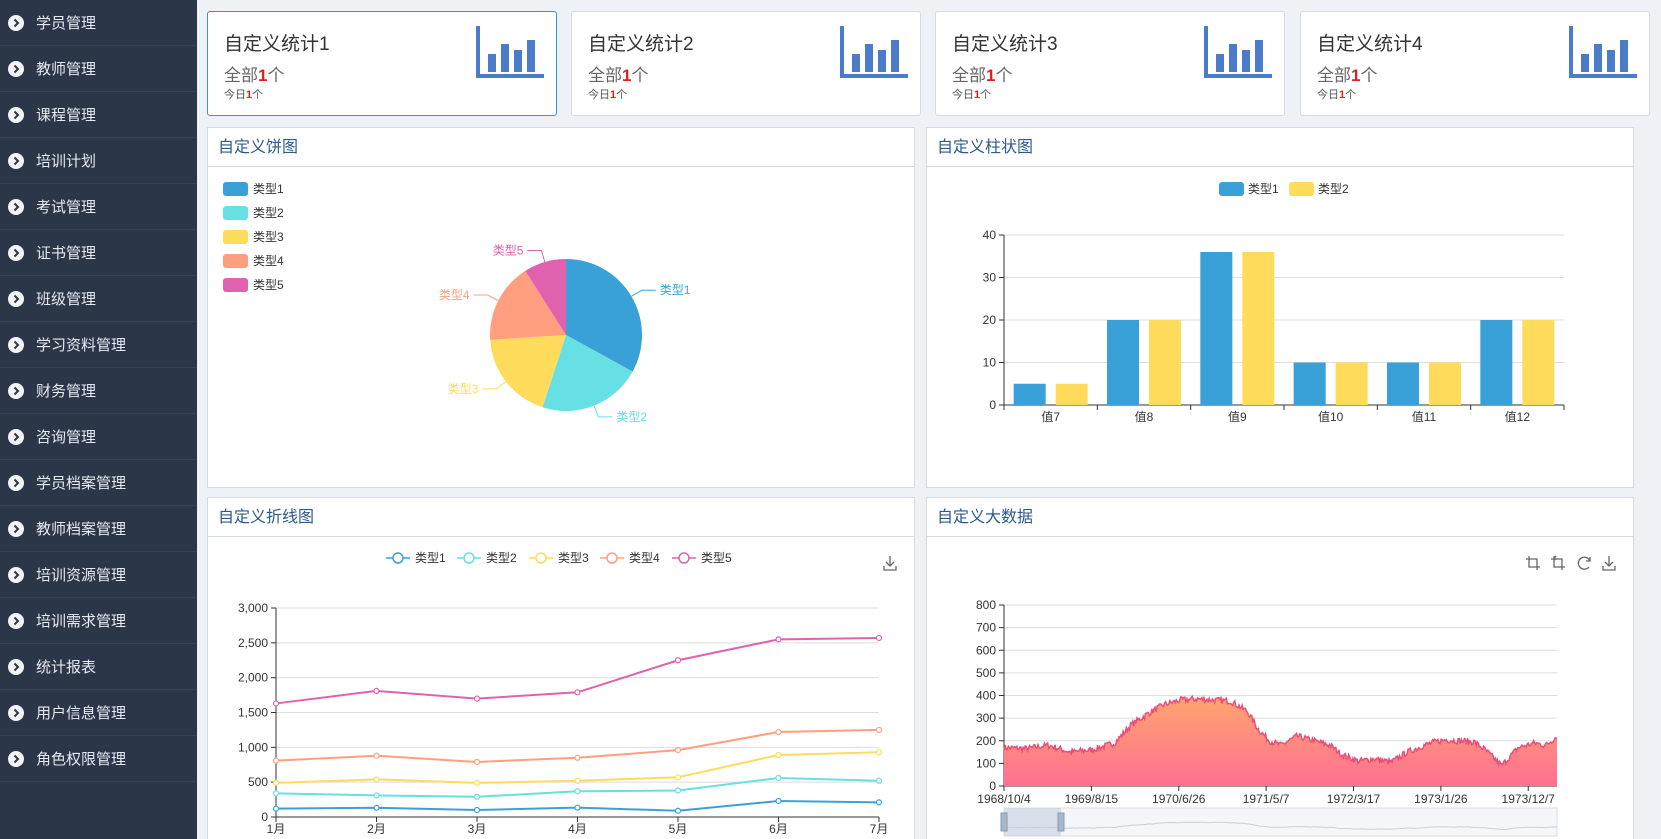 Image resolution: width=1661 pixels, height=839 pixels. What do you see at coordinates (98, 161) in the screenshot?
I see `sidebar-item-4: 培训计划` at bounding box center [98, 161].